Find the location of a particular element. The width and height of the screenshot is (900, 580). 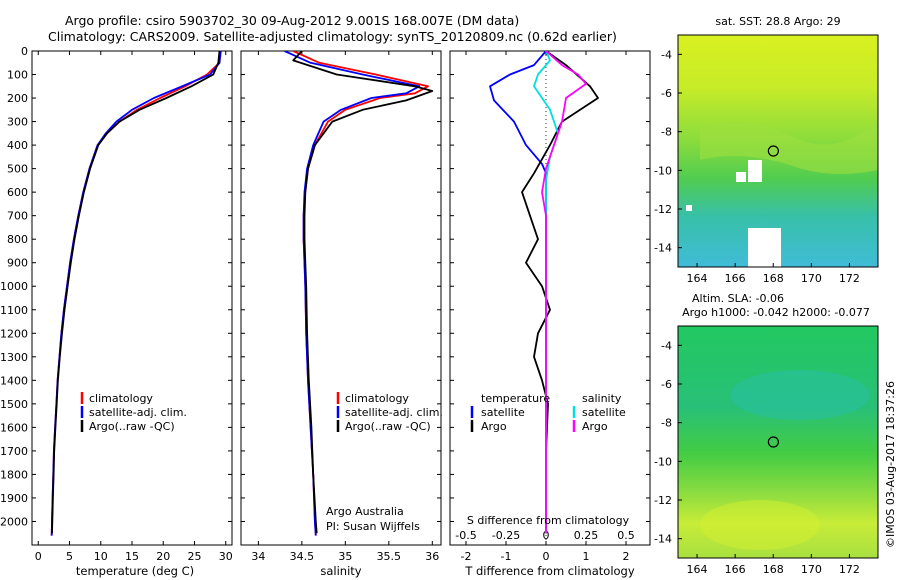

legend-label-temperature-argo: Argo is located at coordinates (494, 426).